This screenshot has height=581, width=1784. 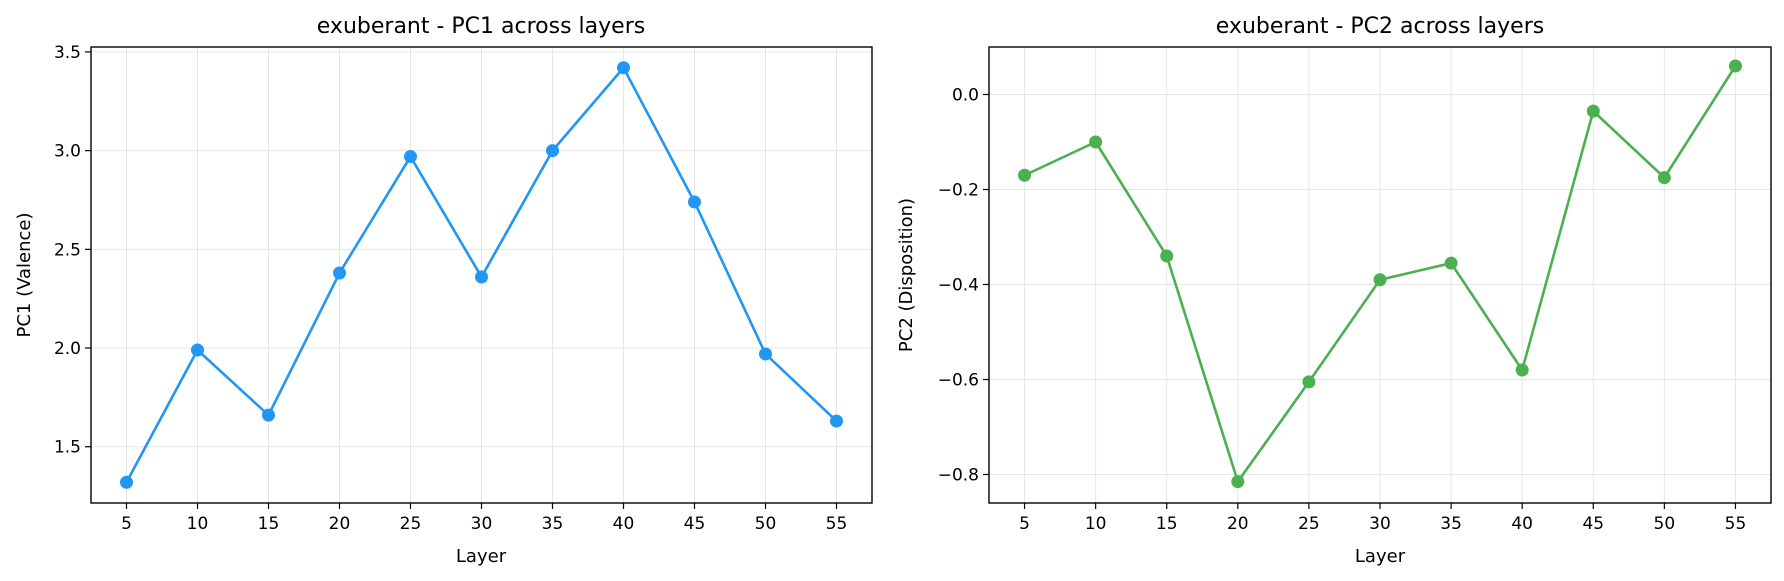 I want to click on y-axis-label: PC1 (Valence), so click(x=24, y=274).